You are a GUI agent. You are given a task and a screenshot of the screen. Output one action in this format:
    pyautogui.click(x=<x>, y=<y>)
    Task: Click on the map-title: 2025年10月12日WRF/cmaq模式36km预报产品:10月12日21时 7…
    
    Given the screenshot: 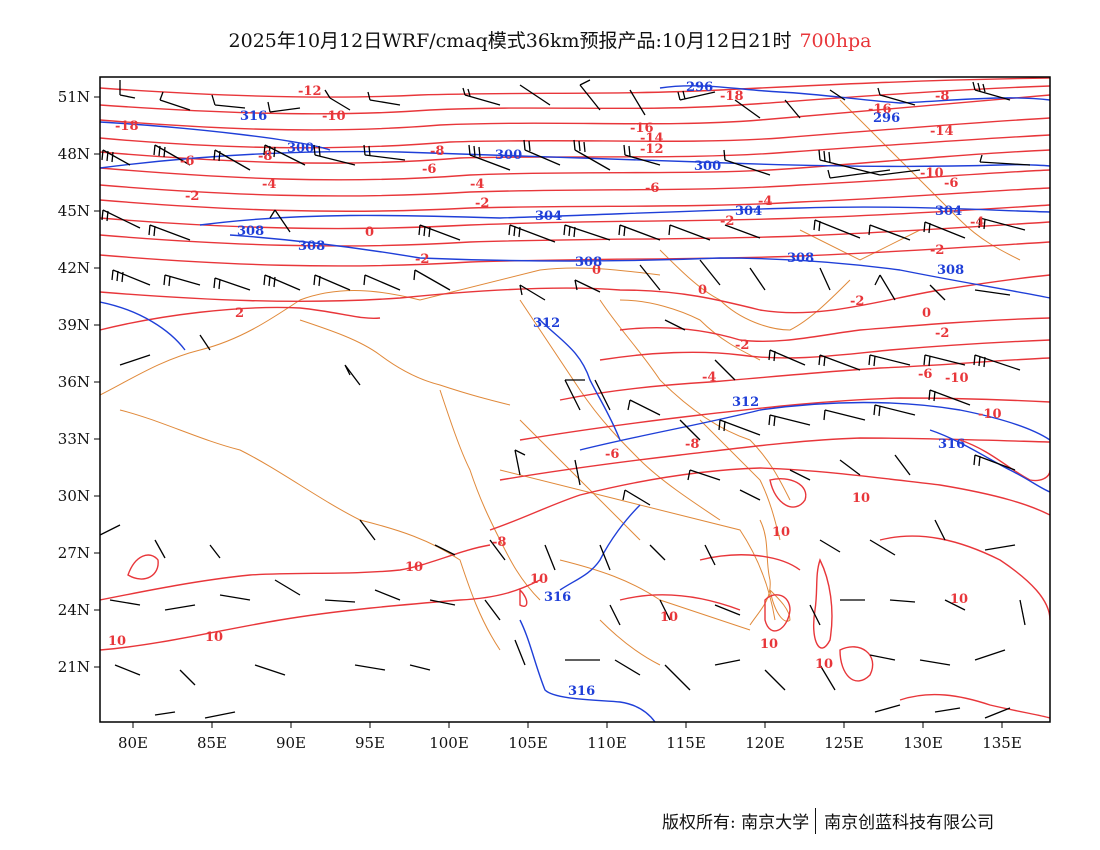 What is the action you would take?
    pyautogui.click(x=550, y=39)
    